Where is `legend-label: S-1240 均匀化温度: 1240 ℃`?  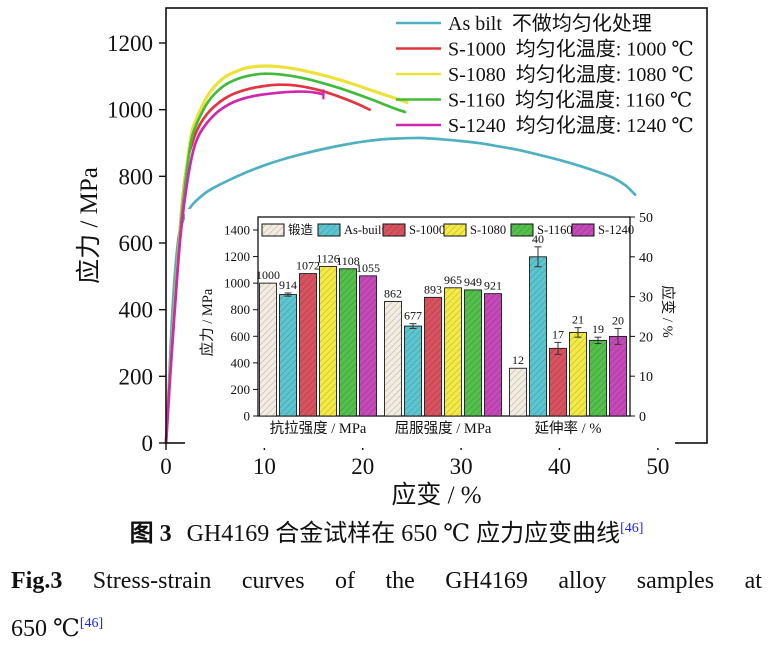
legend-label: S-1240 均匀化温度: 1240 ℃ is located at coordinates (571, 125).